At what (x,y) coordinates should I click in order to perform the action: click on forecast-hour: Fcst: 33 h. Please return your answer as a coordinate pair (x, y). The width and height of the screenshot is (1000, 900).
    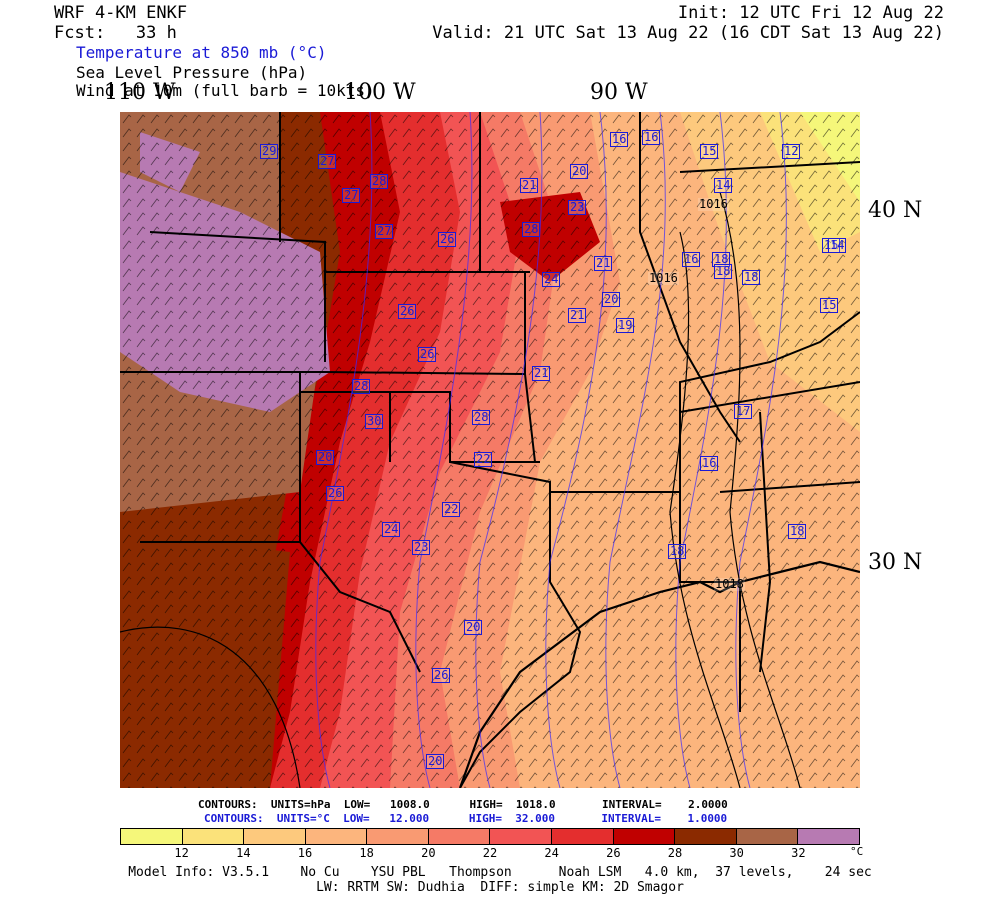
    Looking at the image, I should click on (115, 33).